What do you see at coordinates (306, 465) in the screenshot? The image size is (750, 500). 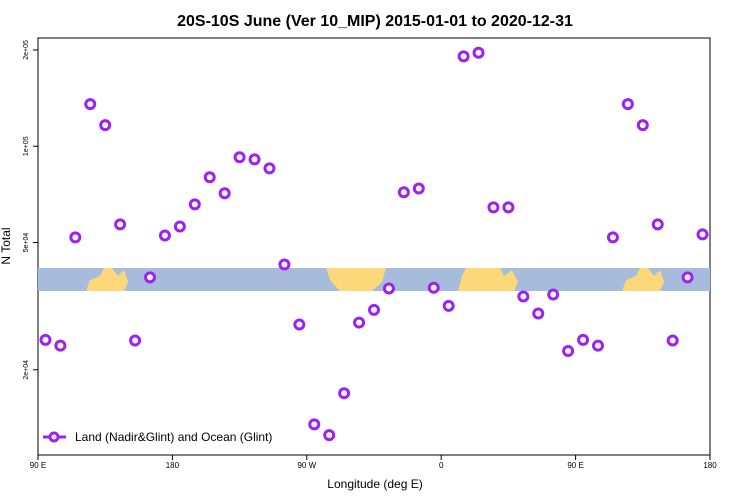 I see `x-tick-label: 90 W` at bounding box center [306, 465].